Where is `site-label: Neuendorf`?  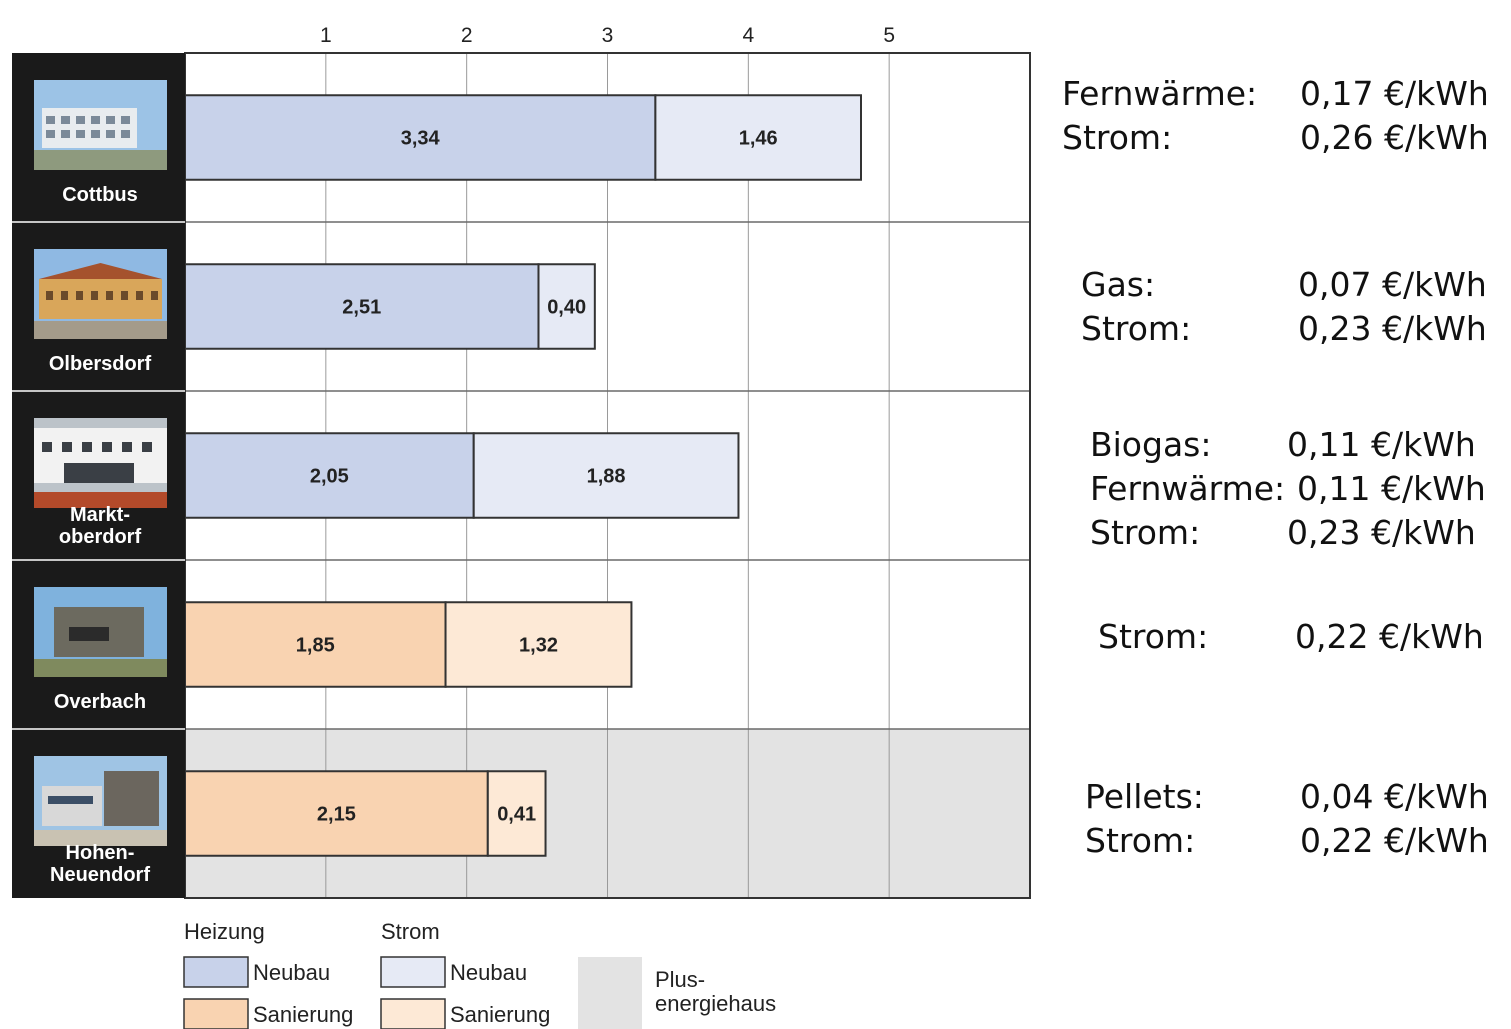
site-label: Neuendorf is located at coordinates (100, 875).